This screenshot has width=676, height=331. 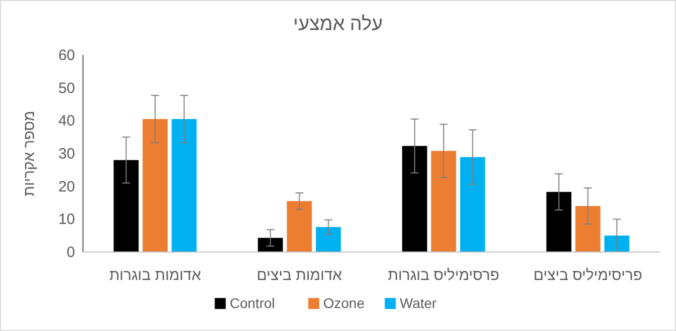 I want to click on y-axis-title: מספר אקריות, so click(x=29, y=153).